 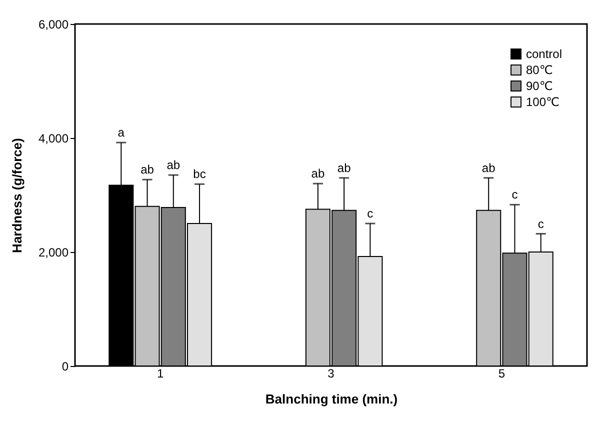 I want to click on x-tick-label: 5, so click(x=502, y=373).